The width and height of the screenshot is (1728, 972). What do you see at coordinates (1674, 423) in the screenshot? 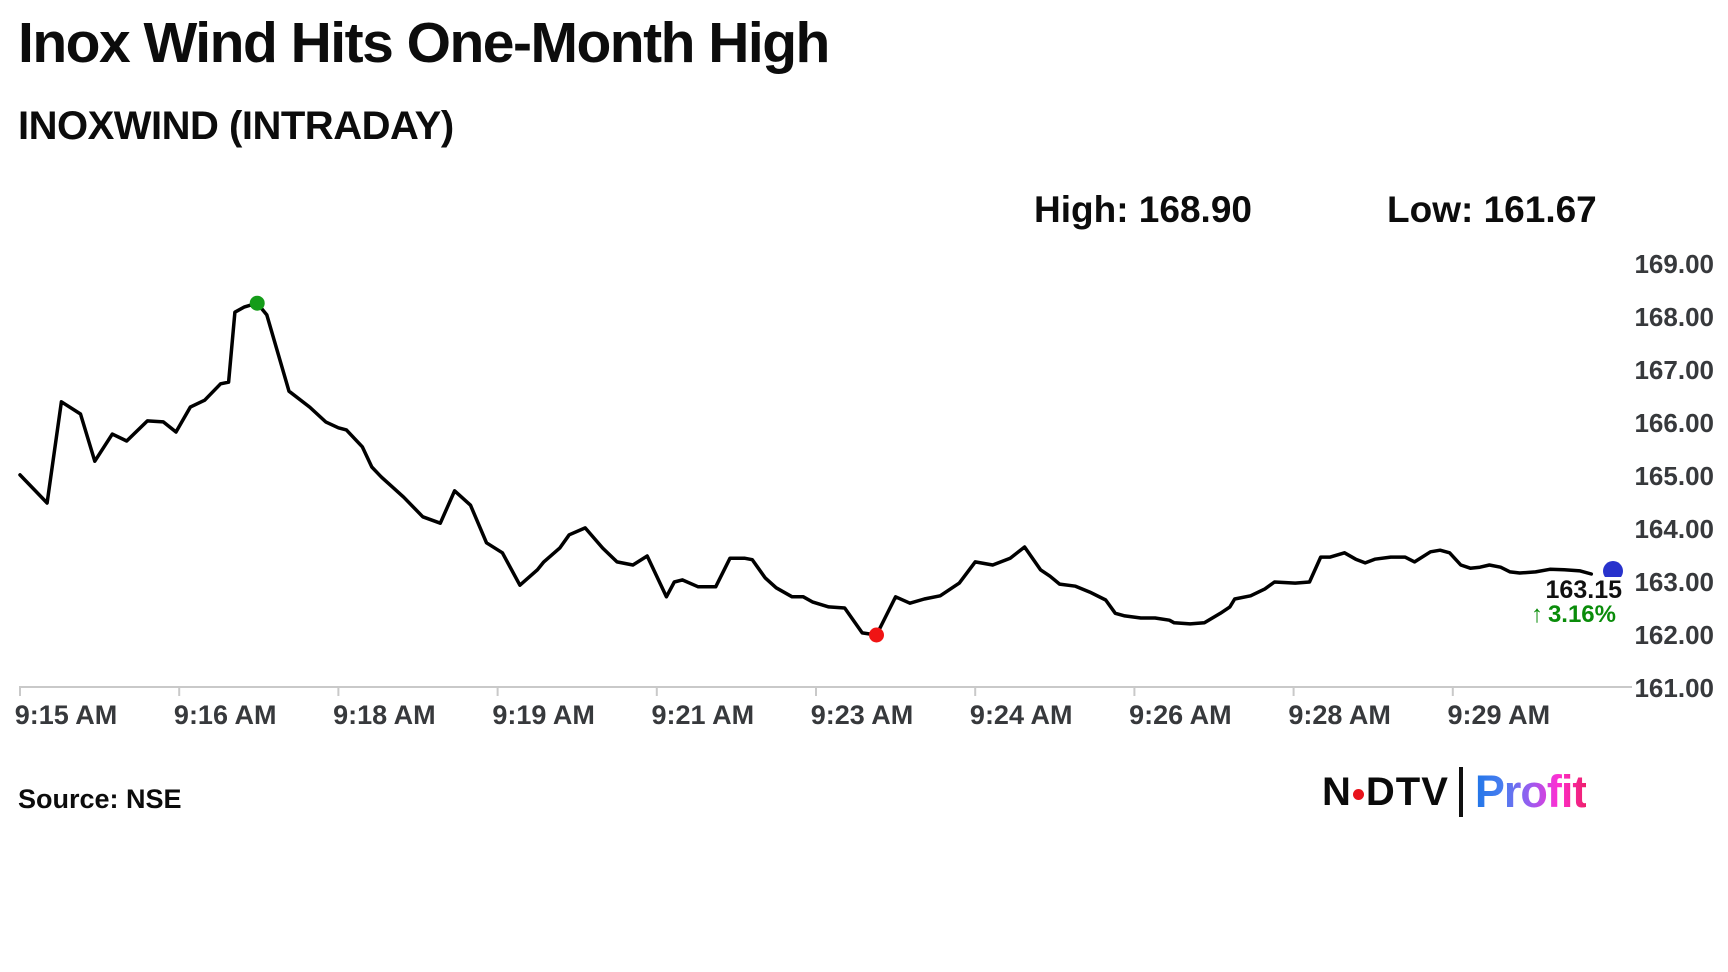
I see `y-axis-label: 166.00` at bounding box center [1674, 423].